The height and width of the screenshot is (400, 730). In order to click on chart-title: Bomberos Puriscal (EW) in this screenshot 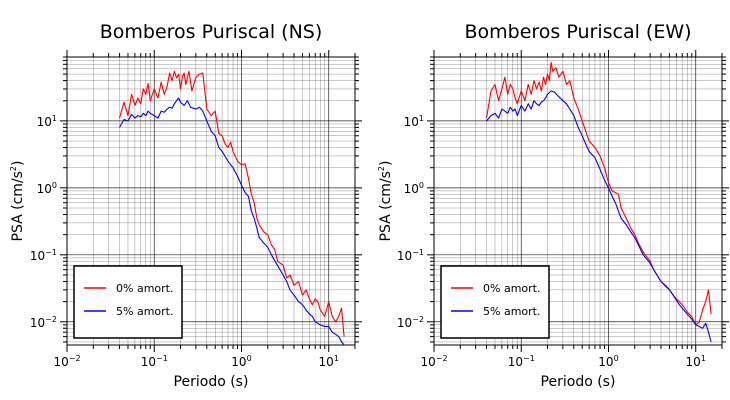, I will do `click(577, 32)`.